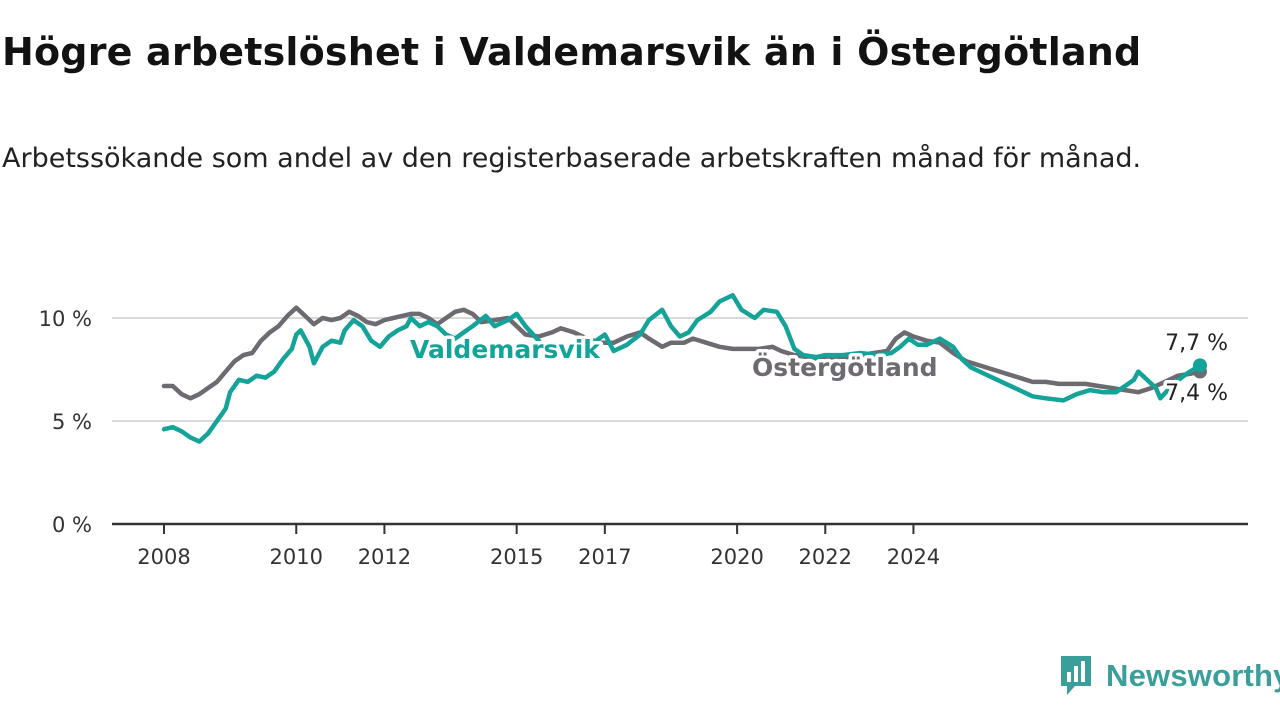 Image resolution: width=1280 pixels, height=720 pixels. I want to click on x-tick-label: 2012, so click(384, 557).